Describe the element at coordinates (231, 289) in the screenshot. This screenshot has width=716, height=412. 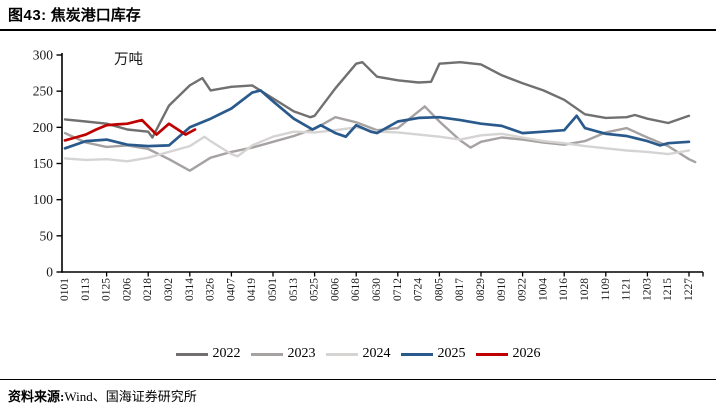
I see `x-axis-tick-label: 0407` at that location.